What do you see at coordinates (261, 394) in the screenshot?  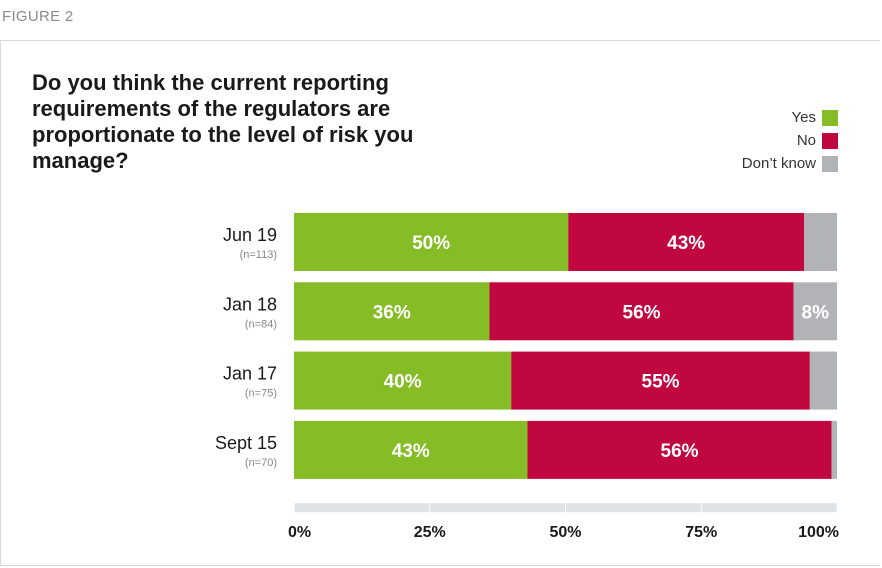 I see `category-sample-size: (n=75)` at bounding box center [261, 394].